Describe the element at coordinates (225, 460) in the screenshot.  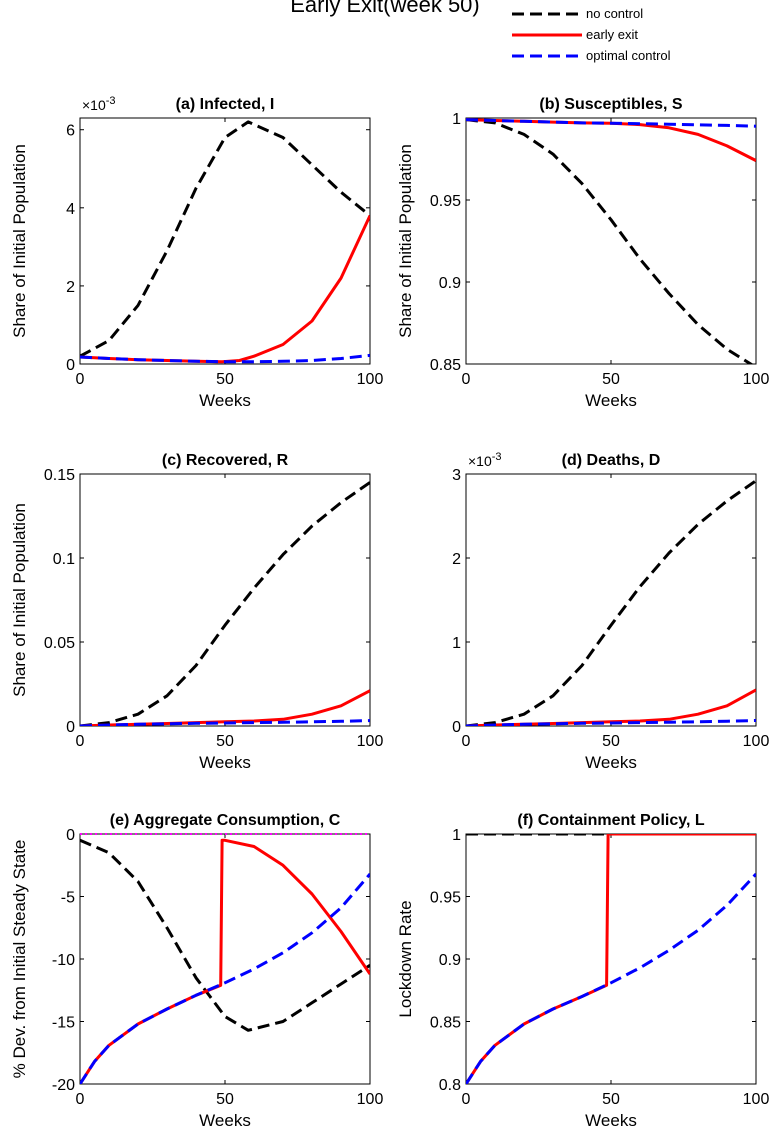
I see `panel-title: (c) Recovered, R` at that location.